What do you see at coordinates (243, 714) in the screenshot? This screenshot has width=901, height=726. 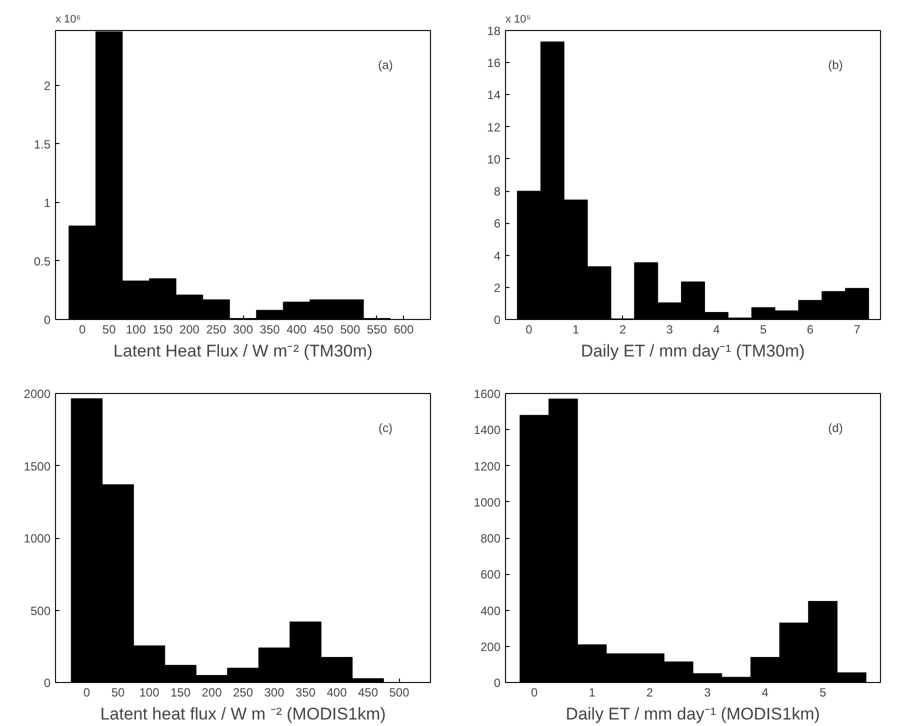 I see `x-axis-title: Latent heat flux / W m ⁻² (MODIS1km)` at bounding box center [243, 714].